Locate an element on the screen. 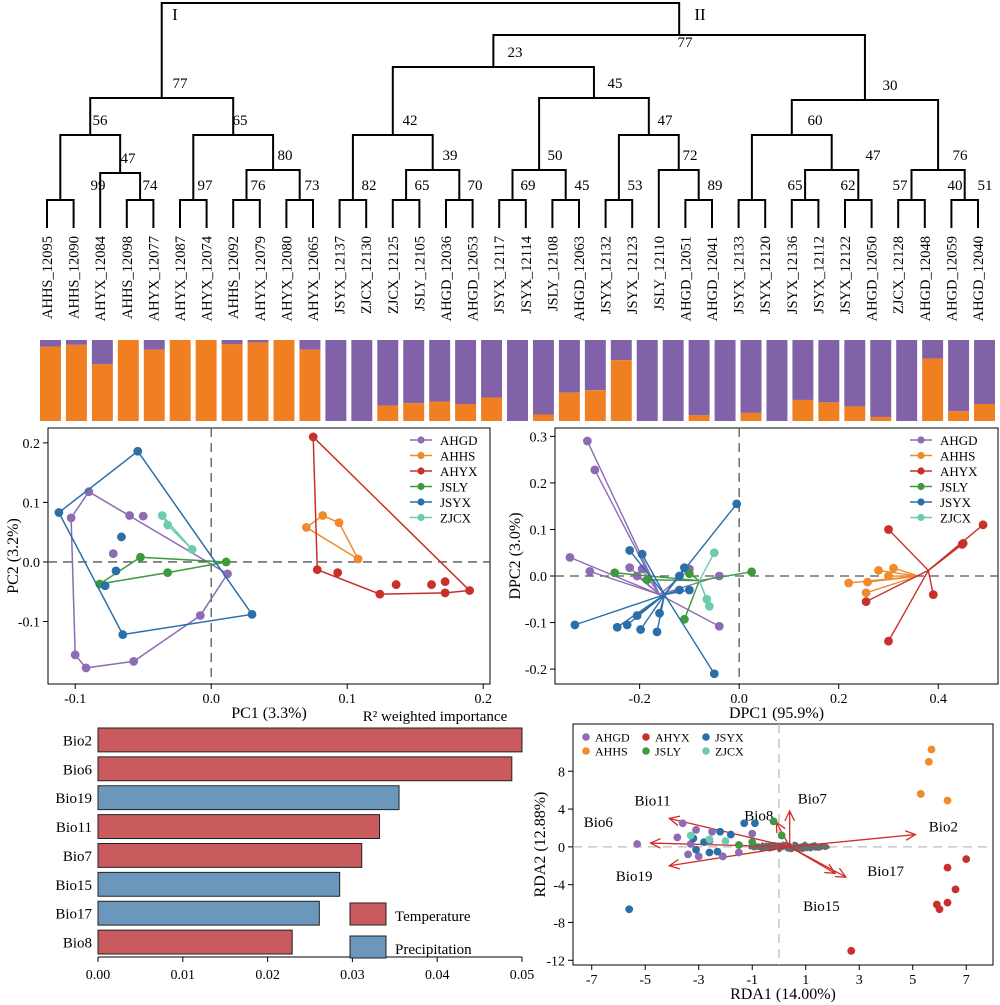 The image size is (1000, 1005). vector-label: Bio6 is located at coordinates (599, 823).